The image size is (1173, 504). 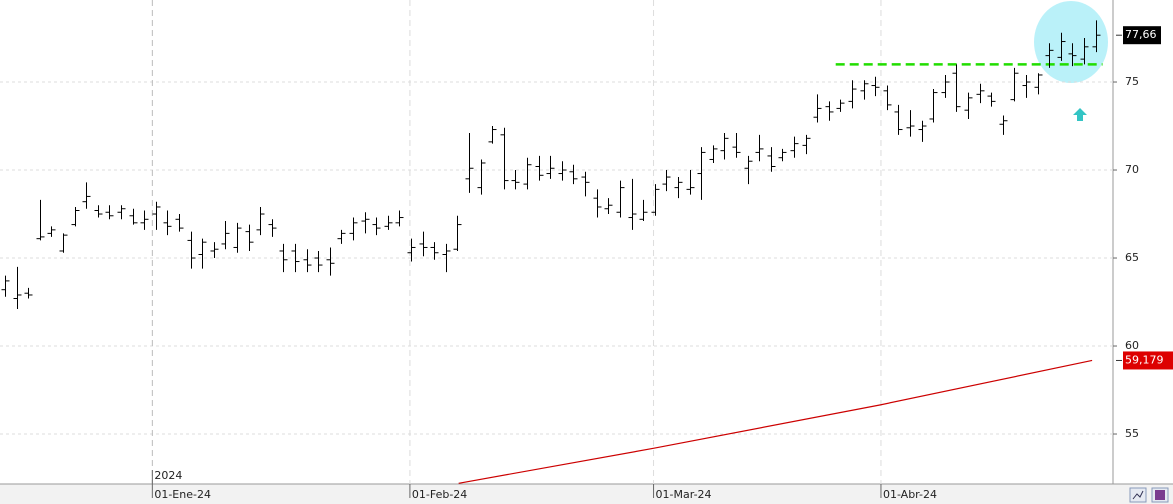 What do you see at coordinates (182, 494) in the screenshot?
I see `x-tick-label: 01-Ene-24` at bounding box center [182, 494].